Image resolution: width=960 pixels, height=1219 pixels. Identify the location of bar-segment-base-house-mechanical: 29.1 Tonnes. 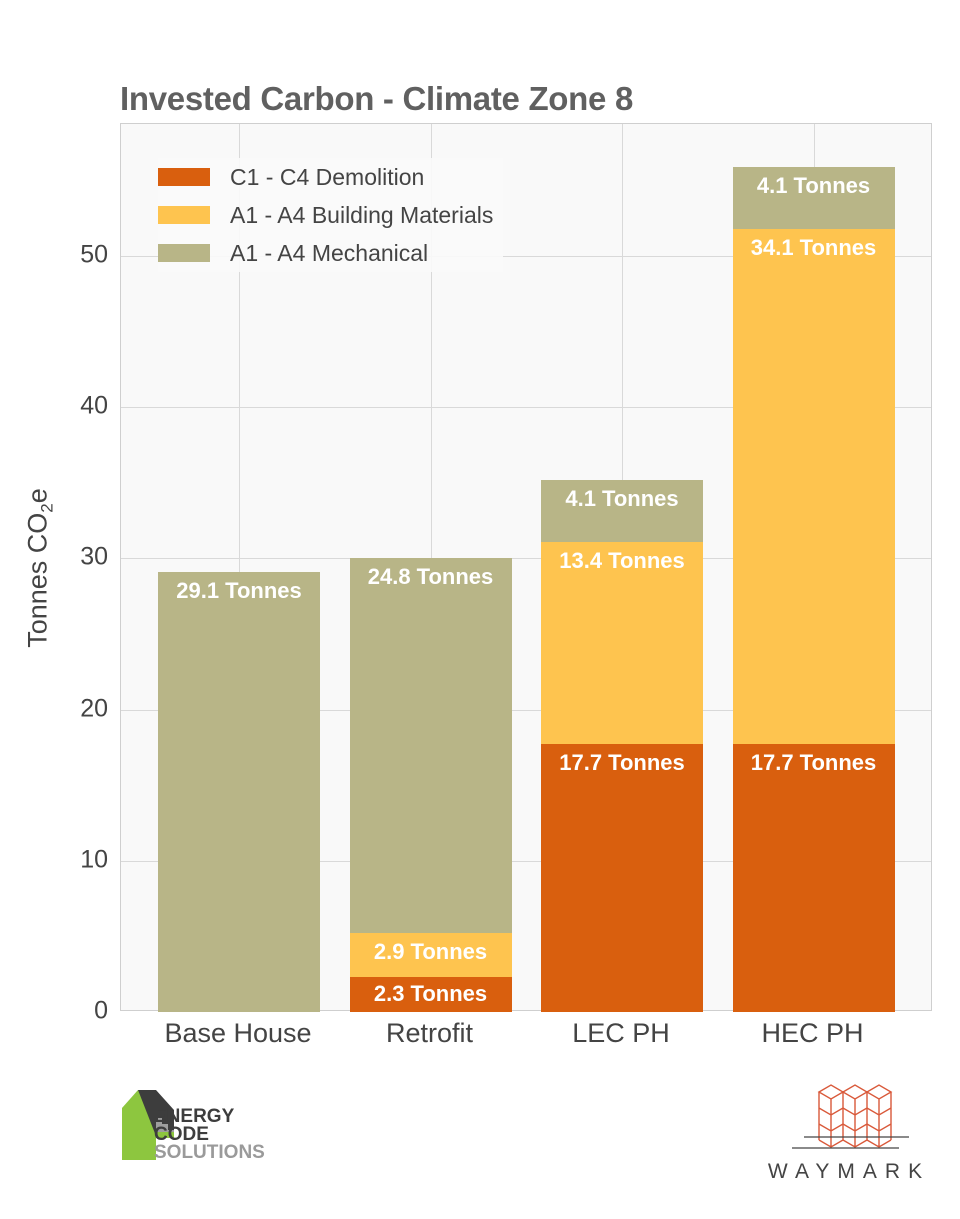
(239, 792).